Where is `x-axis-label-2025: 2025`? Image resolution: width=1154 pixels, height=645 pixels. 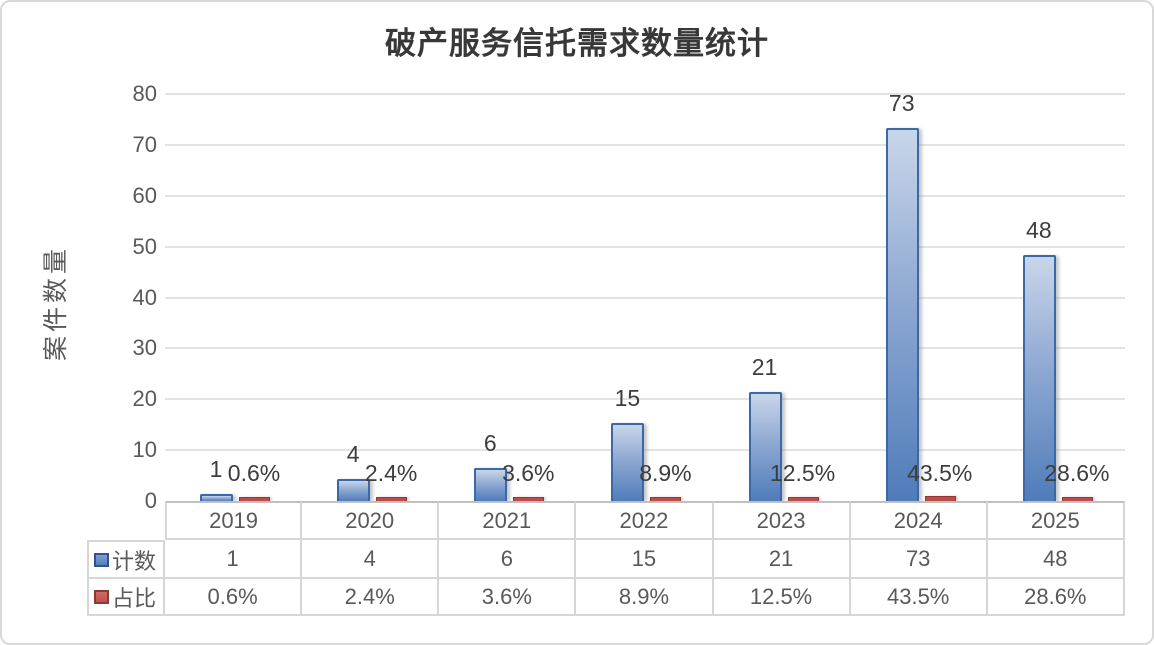 x-axis-label-2025: 2025 is located at coordinates (1056, 520).